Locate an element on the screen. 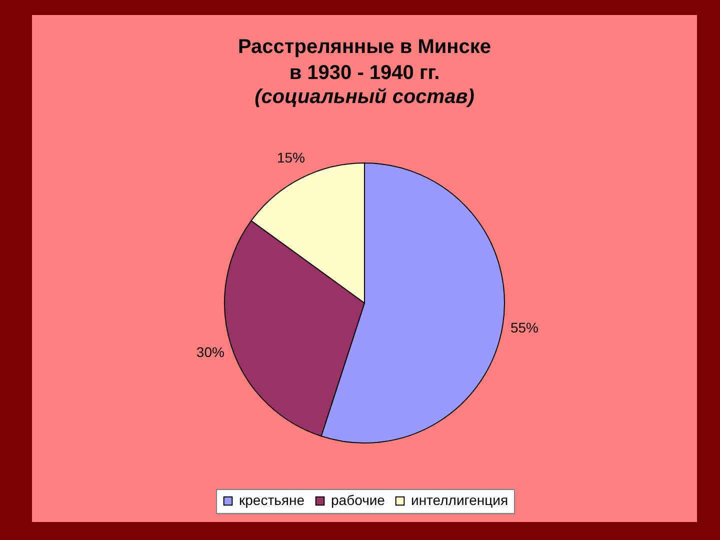  chart-title: Расстрелянные в Минске в 1930 - 1940 гг. is located at coordinates (365, 60).